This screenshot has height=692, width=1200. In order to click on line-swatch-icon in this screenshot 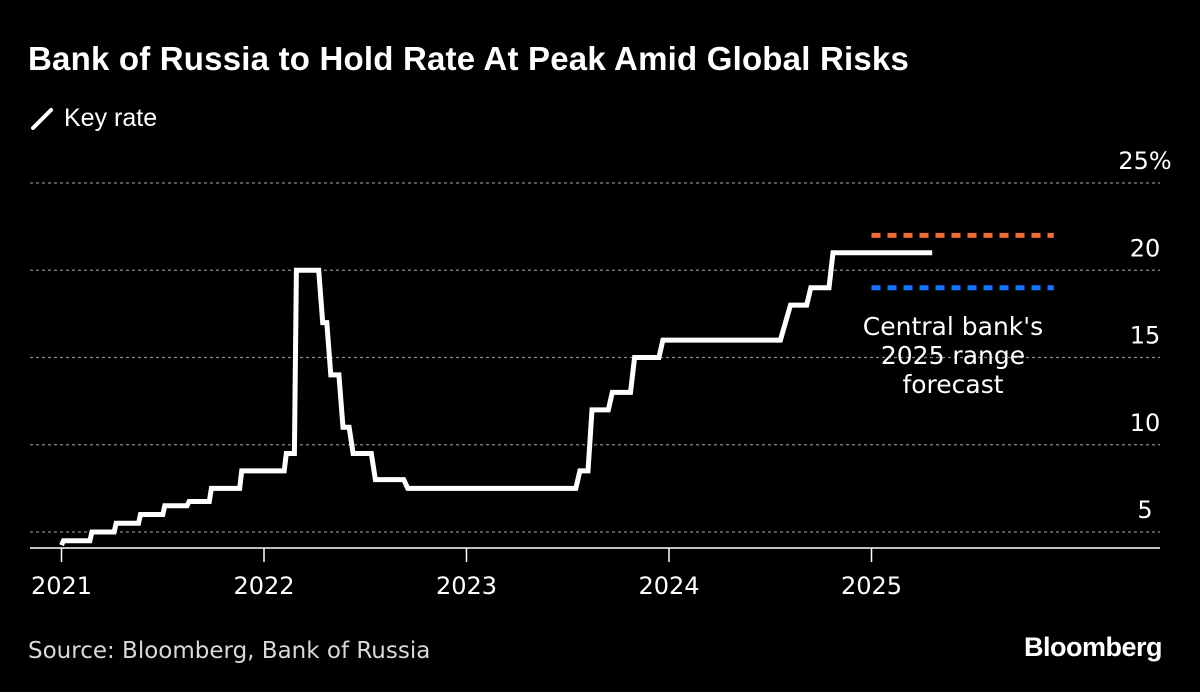, I will do `click(42, 118)`.